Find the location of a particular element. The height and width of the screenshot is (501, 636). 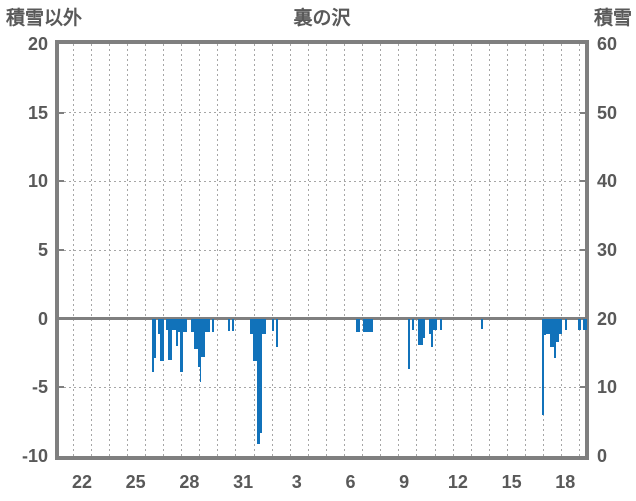

right-axis-tick-label: 30 is located at coordinates (607, 250).